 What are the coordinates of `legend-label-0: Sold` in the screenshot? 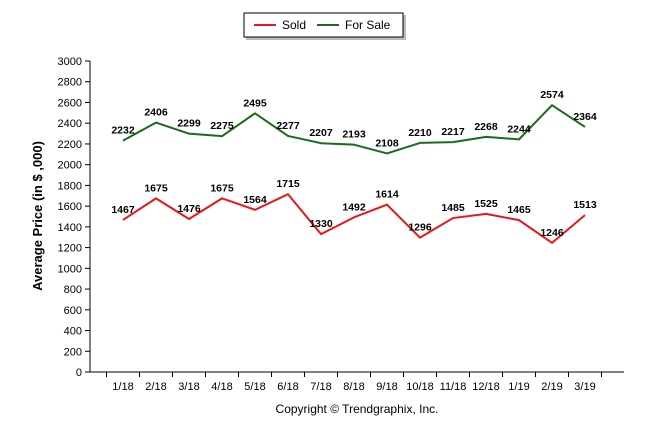 It's located at (294, 25).